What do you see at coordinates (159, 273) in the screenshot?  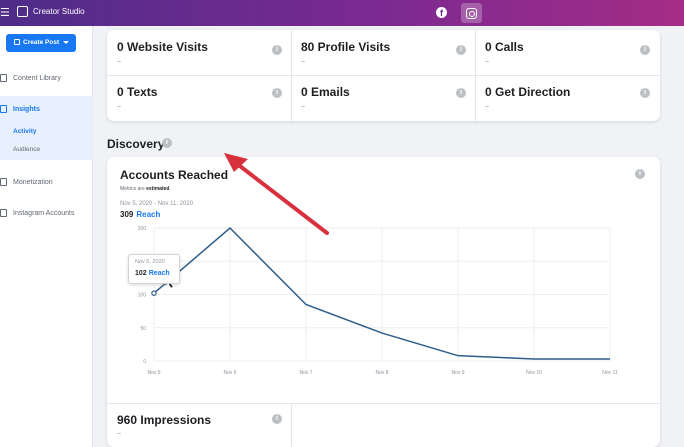 I see `tooltip-value-label: Reach` at bounding box center [159, 273].